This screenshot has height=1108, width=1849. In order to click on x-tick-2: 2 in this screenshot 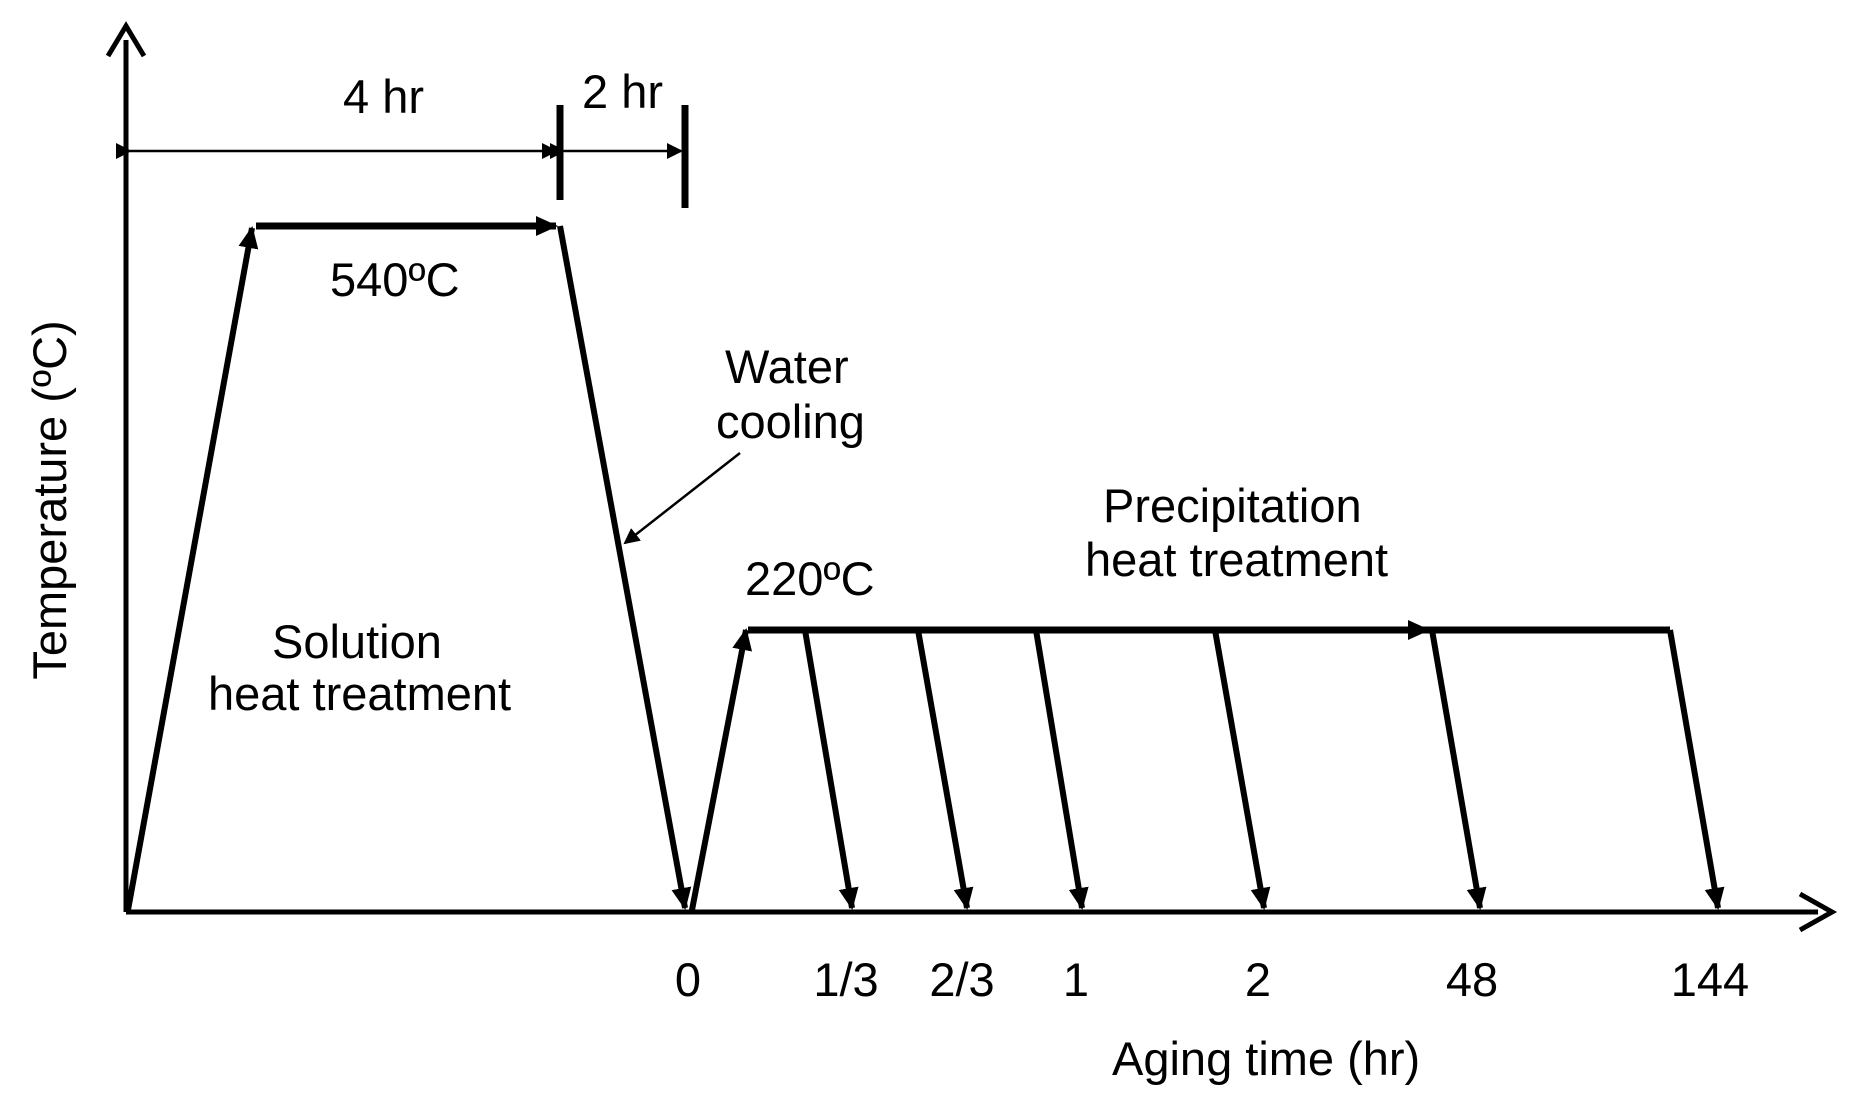, I will do `click(1258, 979)`.